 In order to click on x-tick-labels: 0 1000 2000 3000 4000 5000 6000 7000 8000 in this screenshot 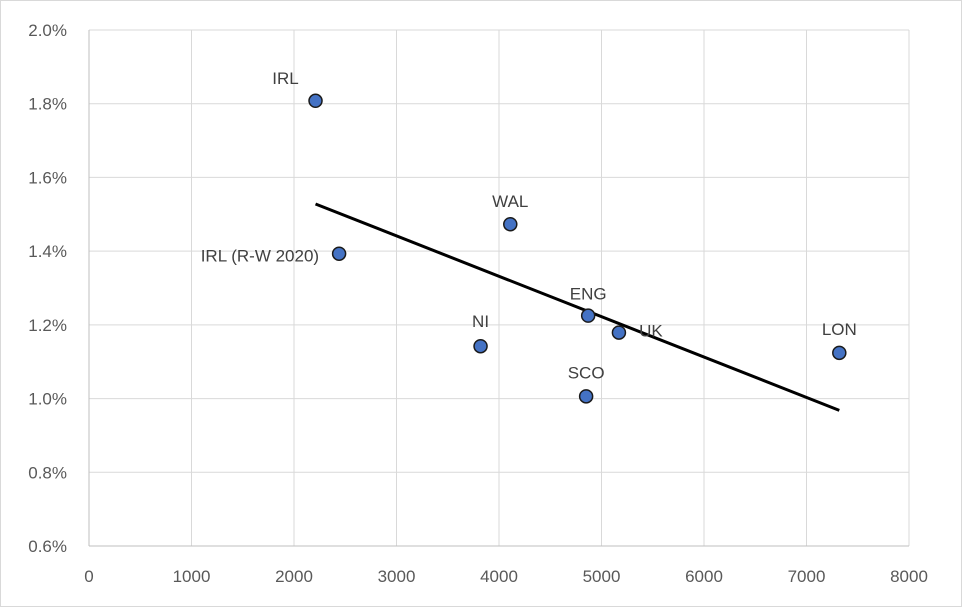, I will do `click(506, 576)`.